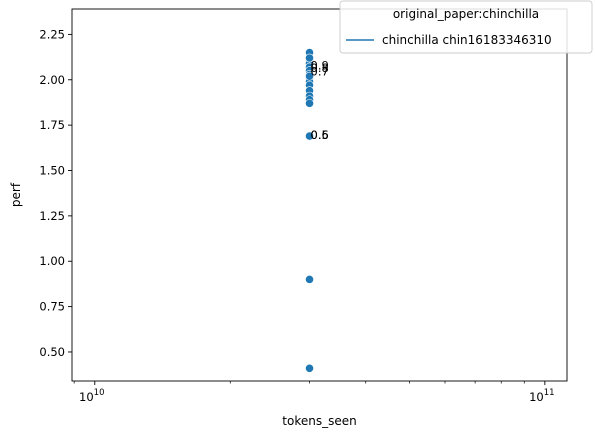 This screenshot has width=595, height=437. I want to click on point-annotation: 0.6, so click(320, 135).